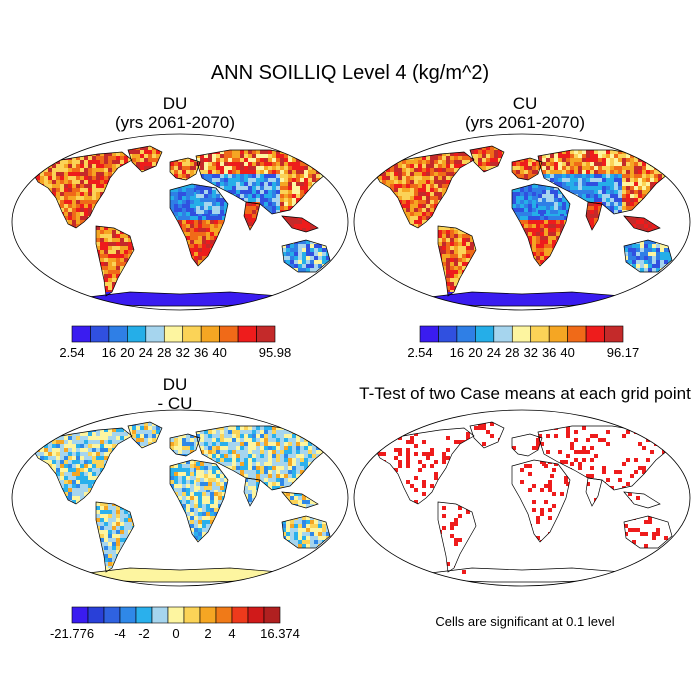 The width and height of the screenshot is (700, 700). What do you see at coordinates (494, 352) in the screenshot?
I see `colorbar-tick-label: 24` at bounding box center [494, 352].